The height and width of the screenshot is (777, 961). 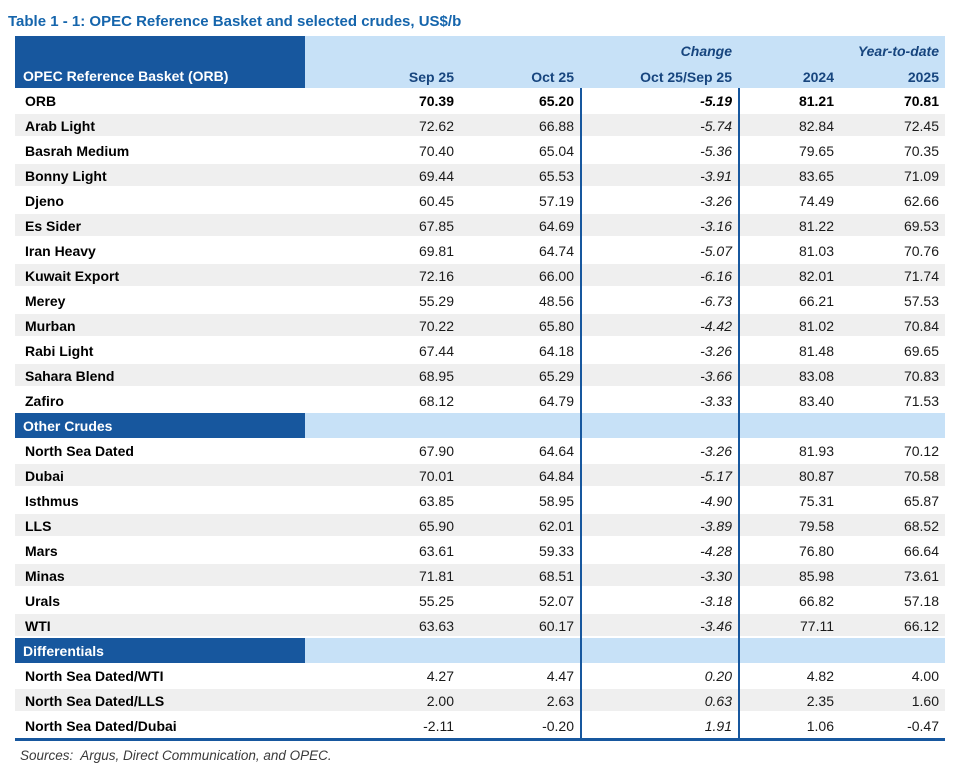 I want to click on header-corner-label: OPEC Reference Basket (ORB), so click(x=160, y=62).